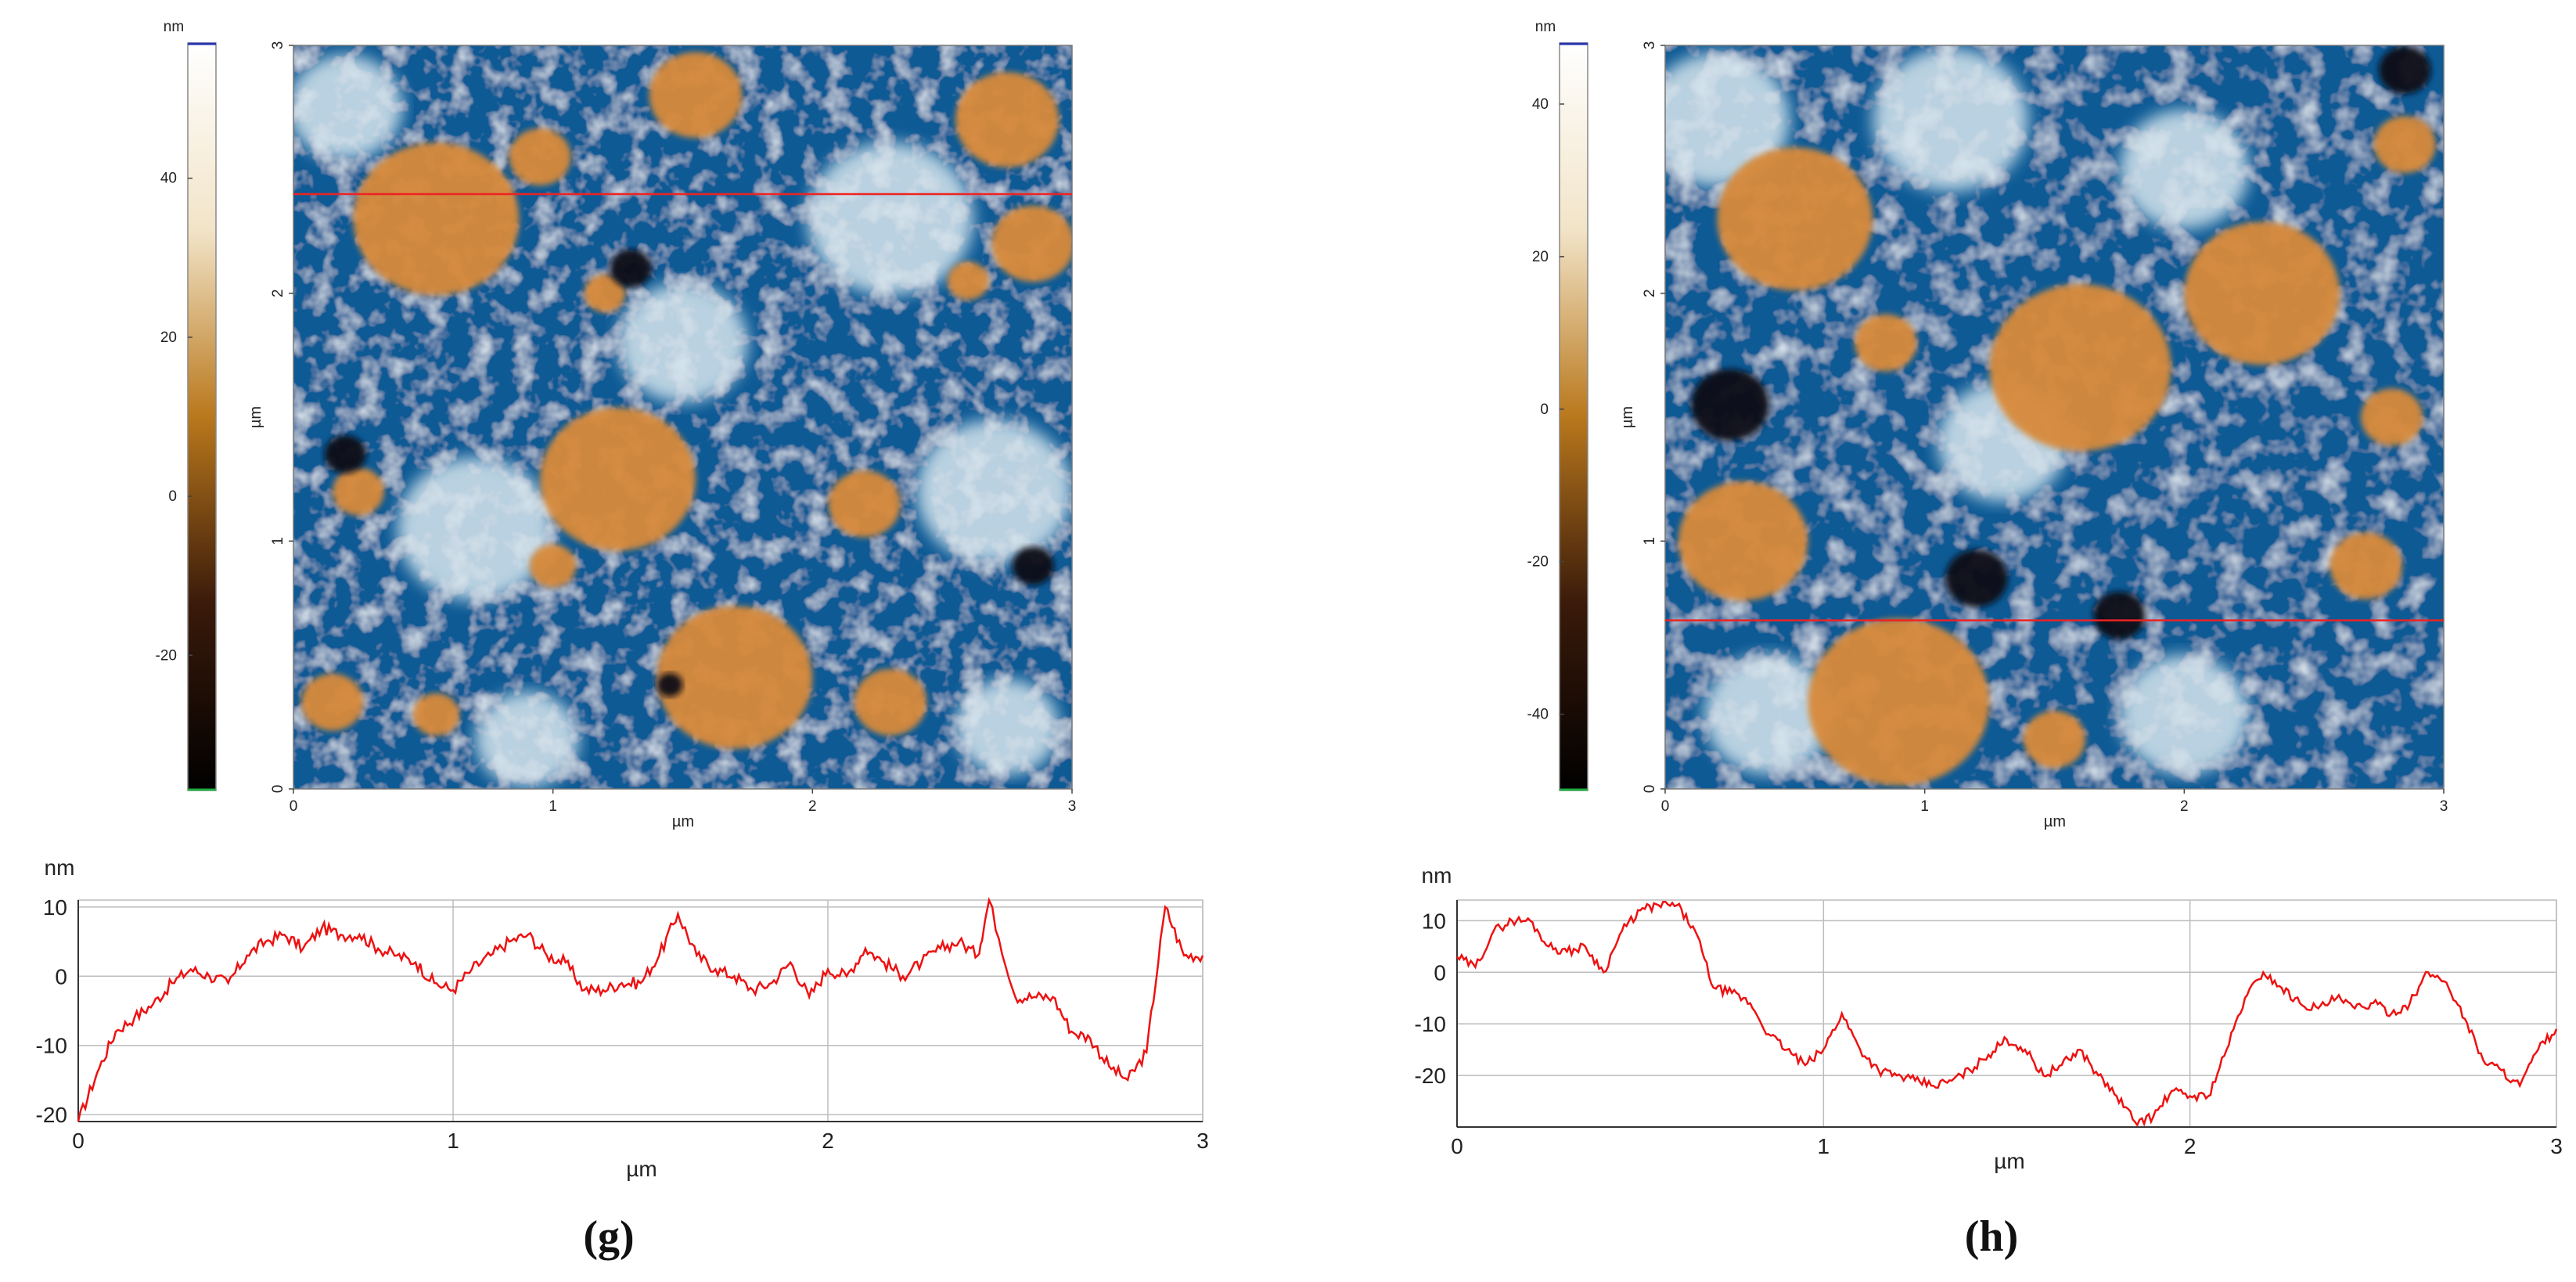 The image size is (2576, 1282). What do you see at coordinates (174, 27) in the screenshot?
I see `colorbar-g-unit: nm` at bounding box center [174, 27].